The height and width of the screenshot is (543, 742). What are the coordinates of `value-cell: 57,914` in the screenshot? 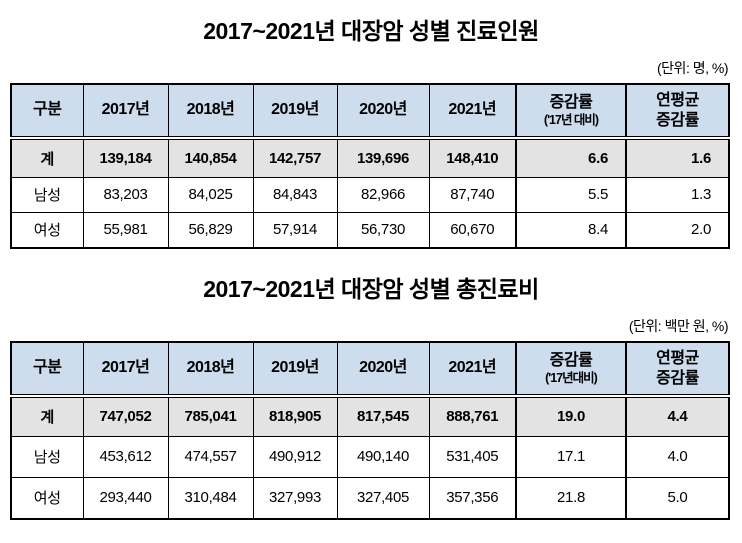 It's located at (295, 230).